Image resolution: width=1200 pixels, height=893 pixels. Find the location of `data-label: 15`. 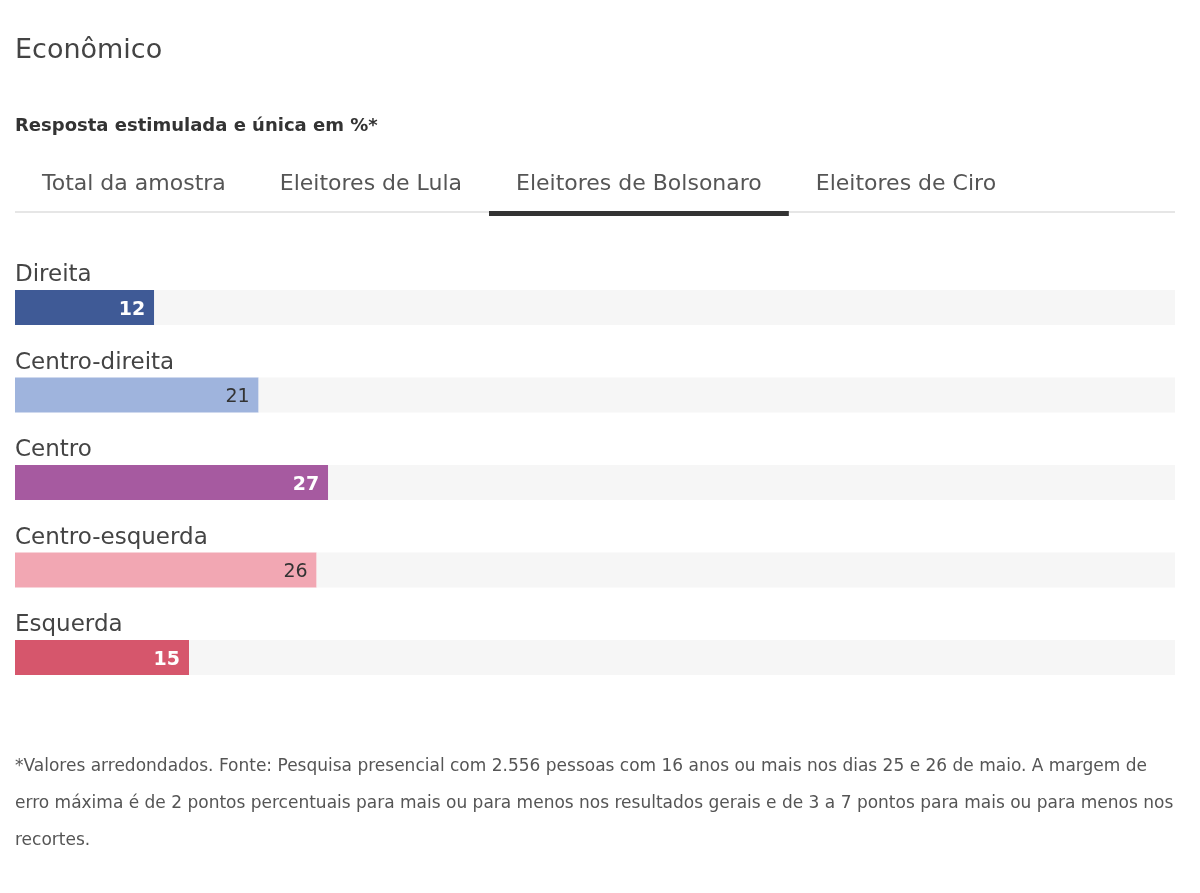

data-label: 15 is located at coordinates (166, 657).